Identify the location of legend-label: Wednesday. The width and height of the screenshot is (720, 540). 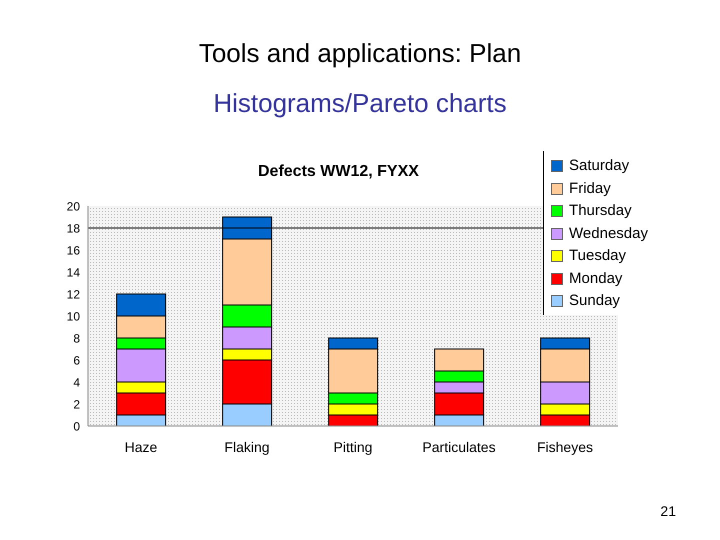
(608, 234).